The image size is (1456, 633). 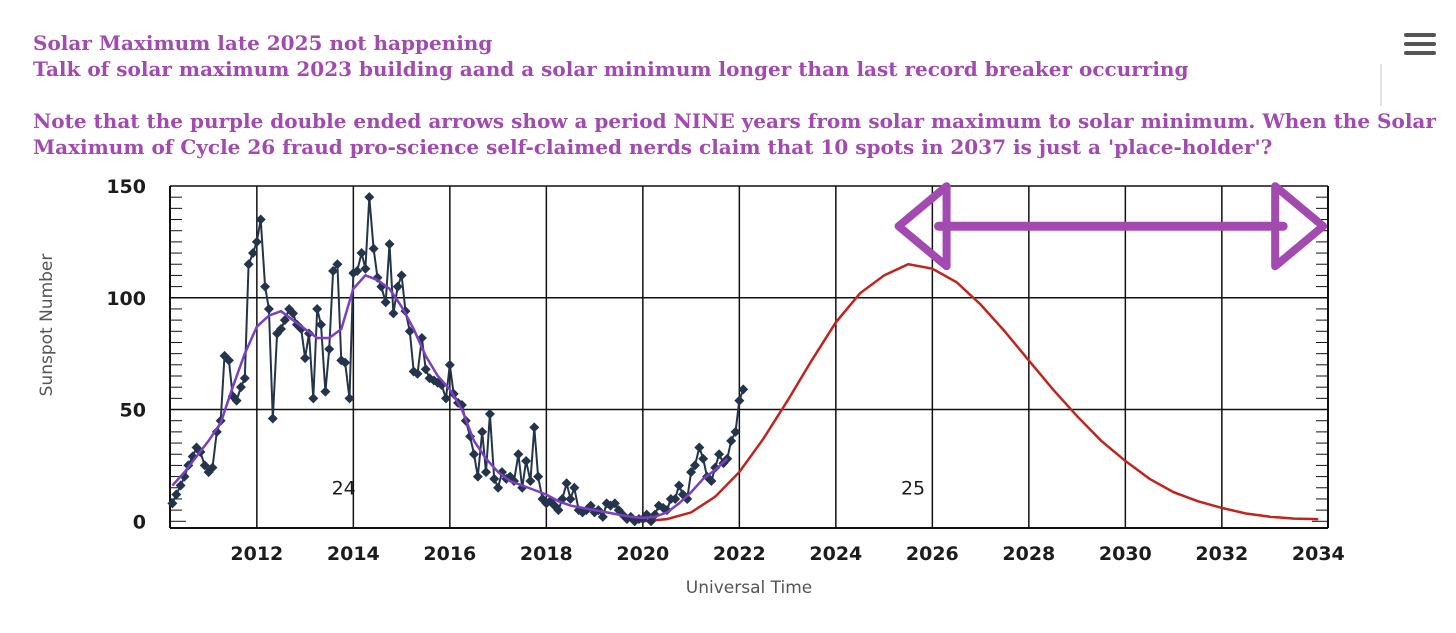 What do you see at coordinates (139, 522) in the screenshot?
I see `y-tick-label: 0` at bounding box center [139, 522].